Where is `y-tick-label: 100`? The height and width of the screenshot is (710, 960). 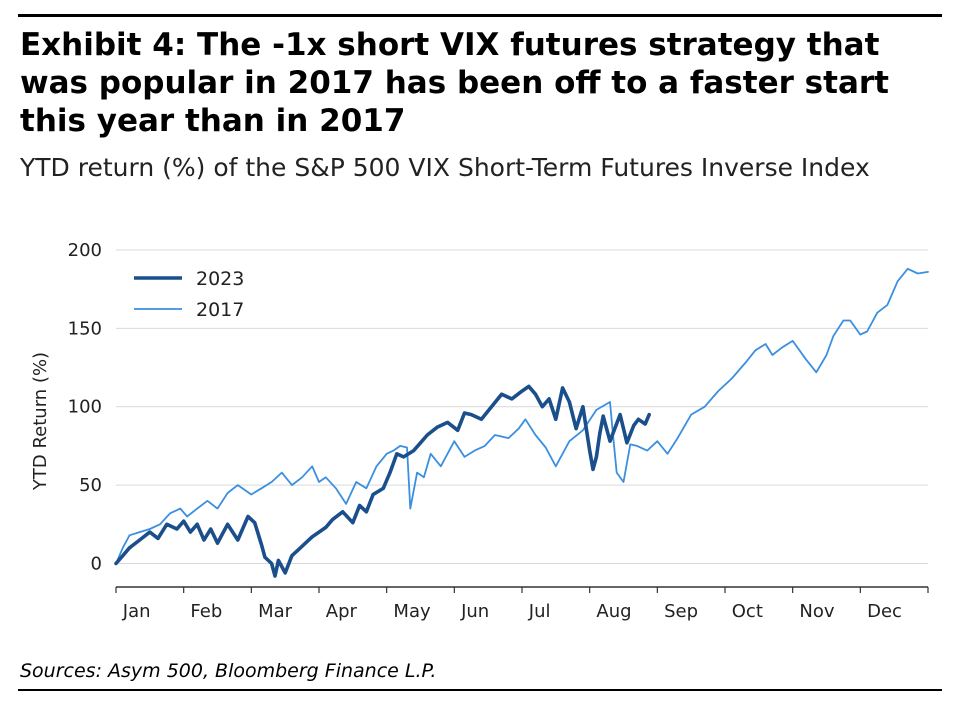
y-tick-label: 100 is located at coordinates (85, 407).